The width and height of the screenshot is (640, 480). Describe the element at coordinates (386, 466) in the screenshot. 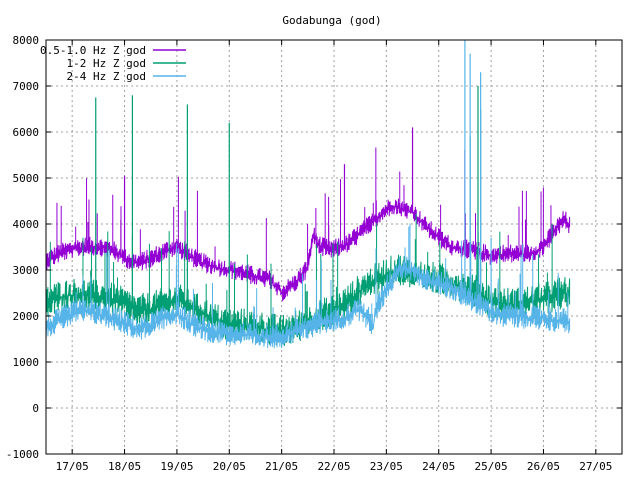

I see `x-tick-label: 23/05` at that location.